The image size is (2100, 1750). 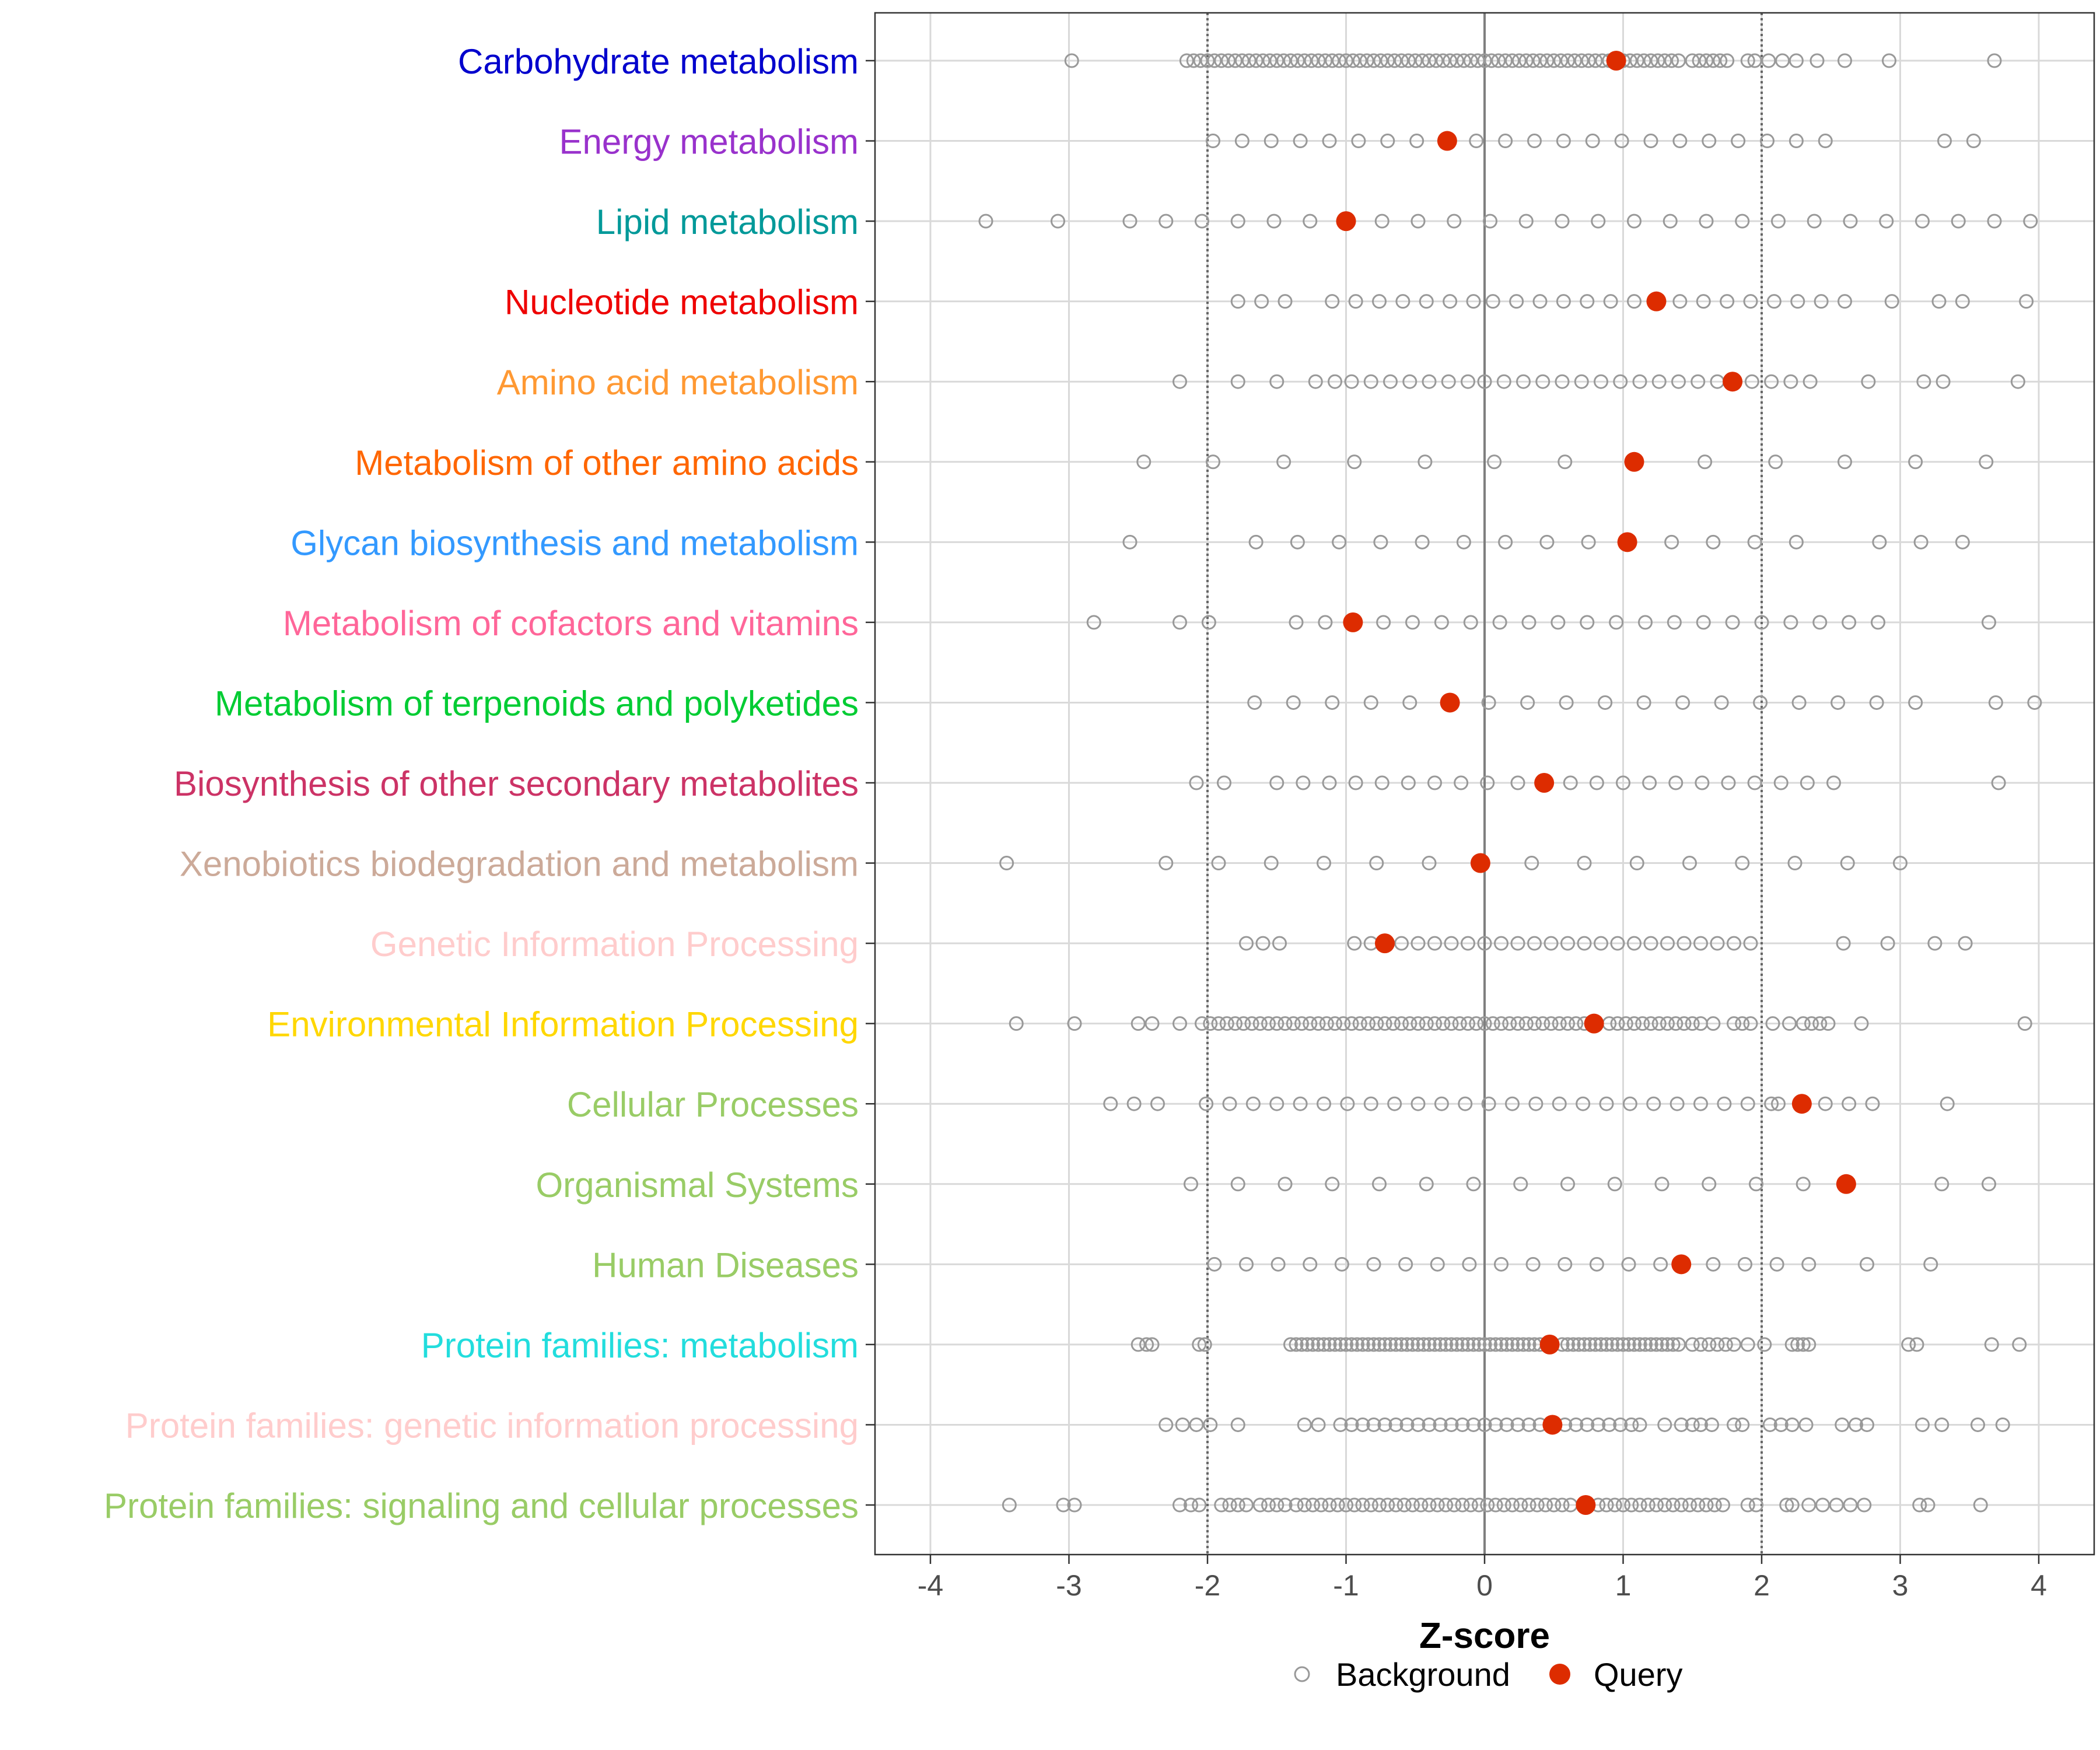 I want to click on category-label: Glycan biosynthesis and metabolism, so click(x=574, y=542).